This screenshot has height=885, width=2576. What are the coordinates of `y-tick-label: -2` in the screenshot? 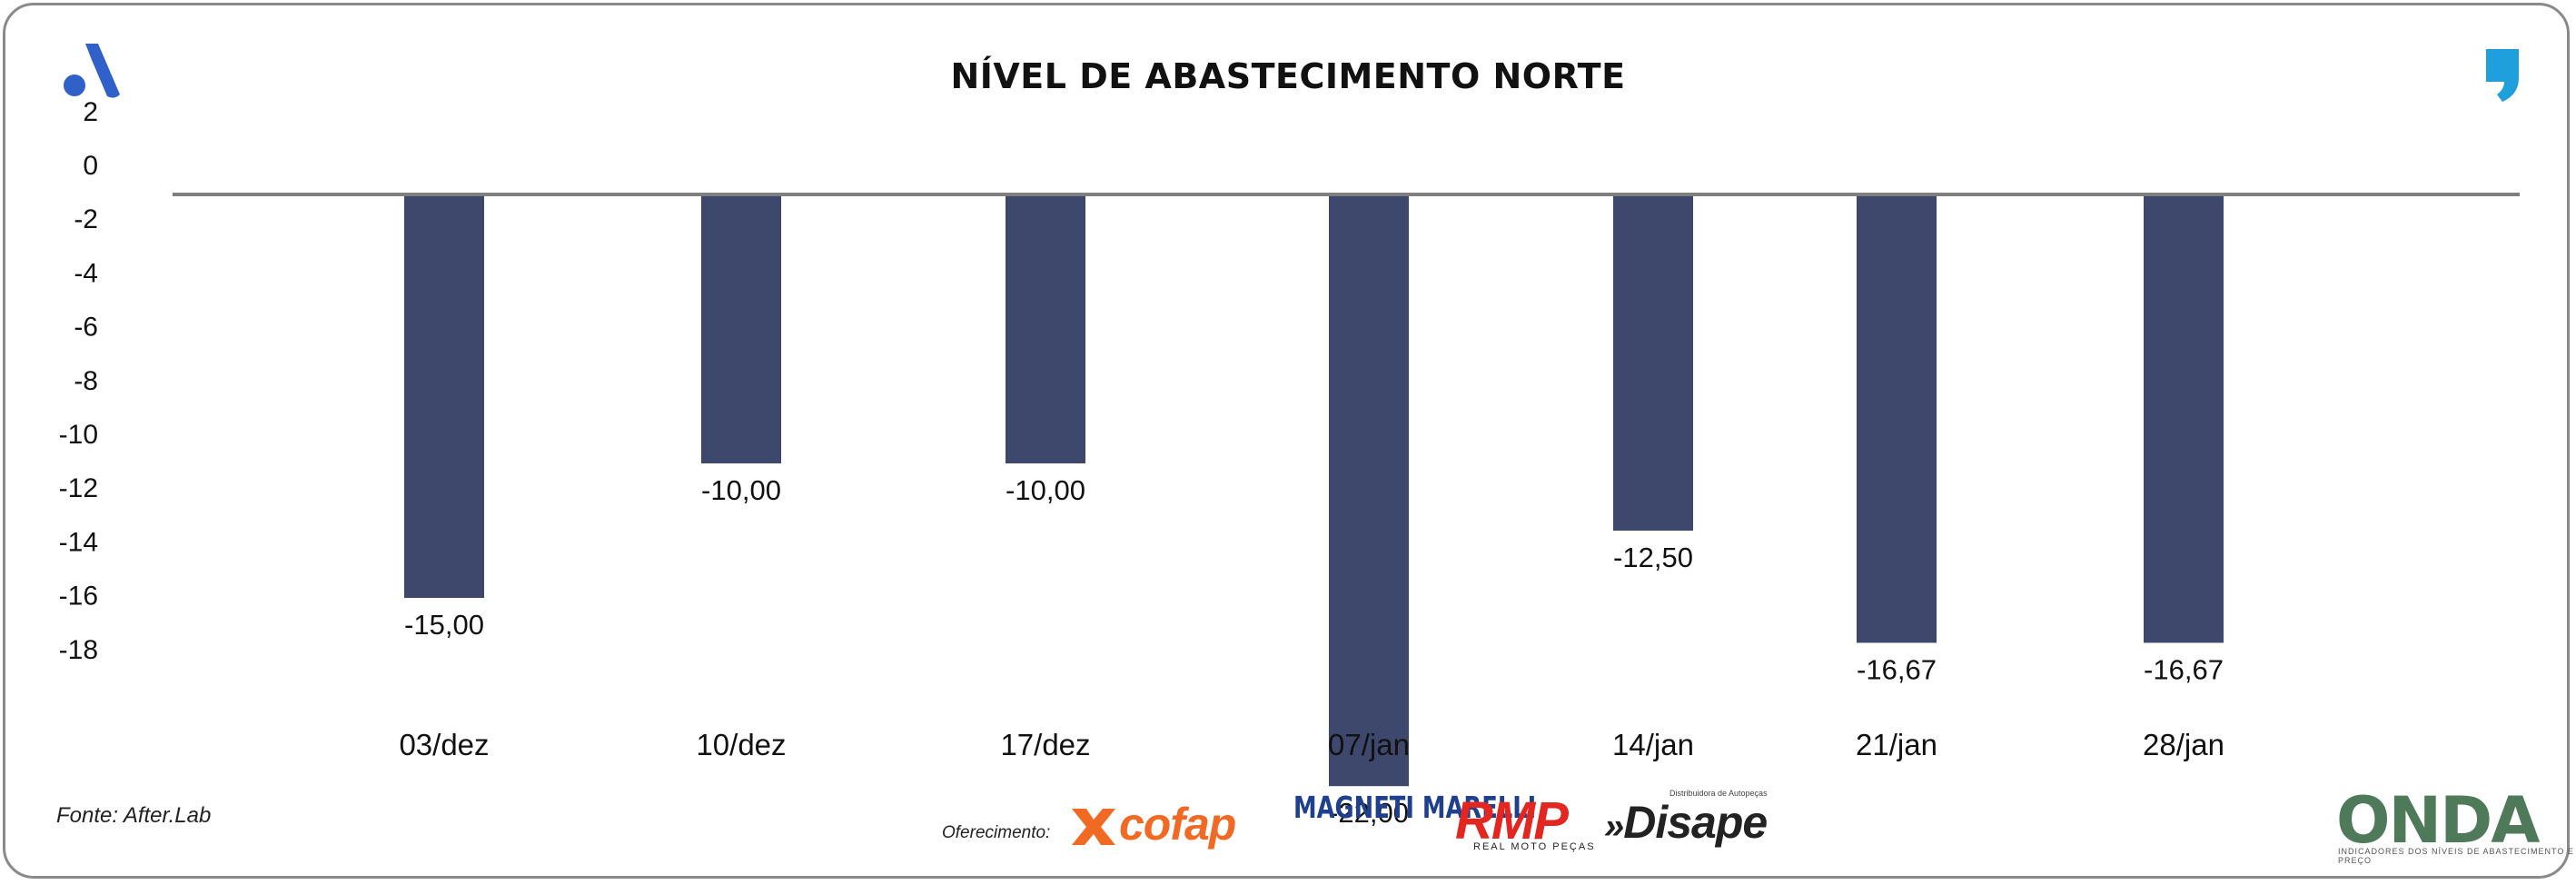 It's located at (86, 219).